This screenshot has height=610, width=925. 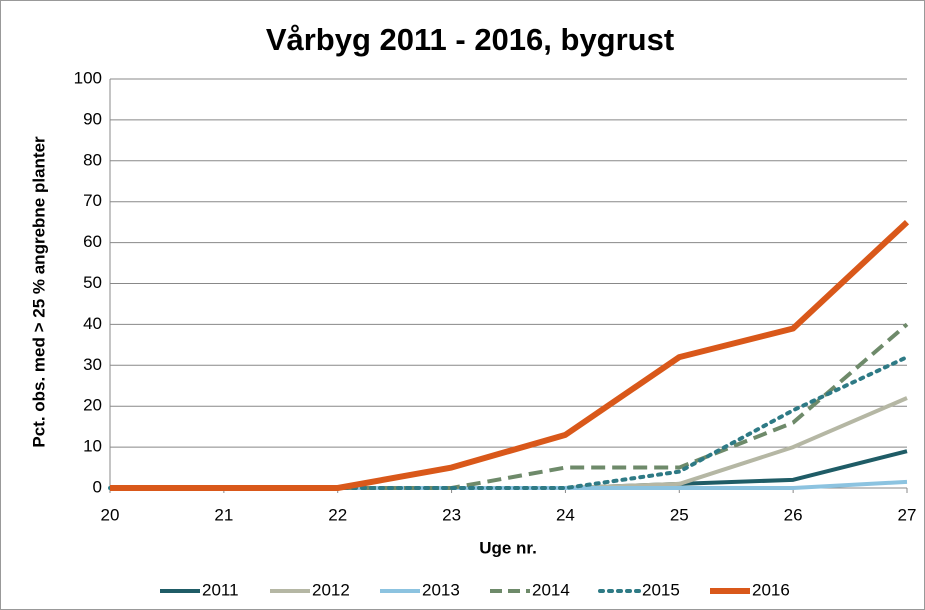 What do you see at coordinates (92, 118) in the screenshot?
I see `y-tick-label: 90` at bounding box center [92, 118].